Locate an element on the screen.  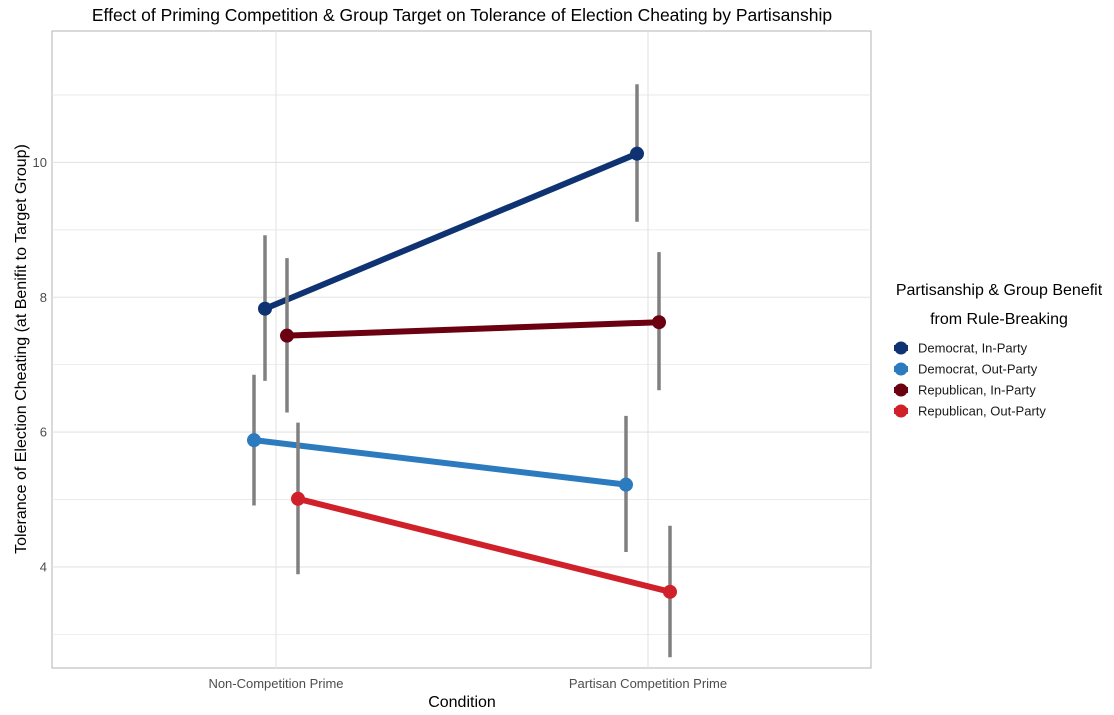
y-tick-label: 6 is located at coordinates (43, 432).